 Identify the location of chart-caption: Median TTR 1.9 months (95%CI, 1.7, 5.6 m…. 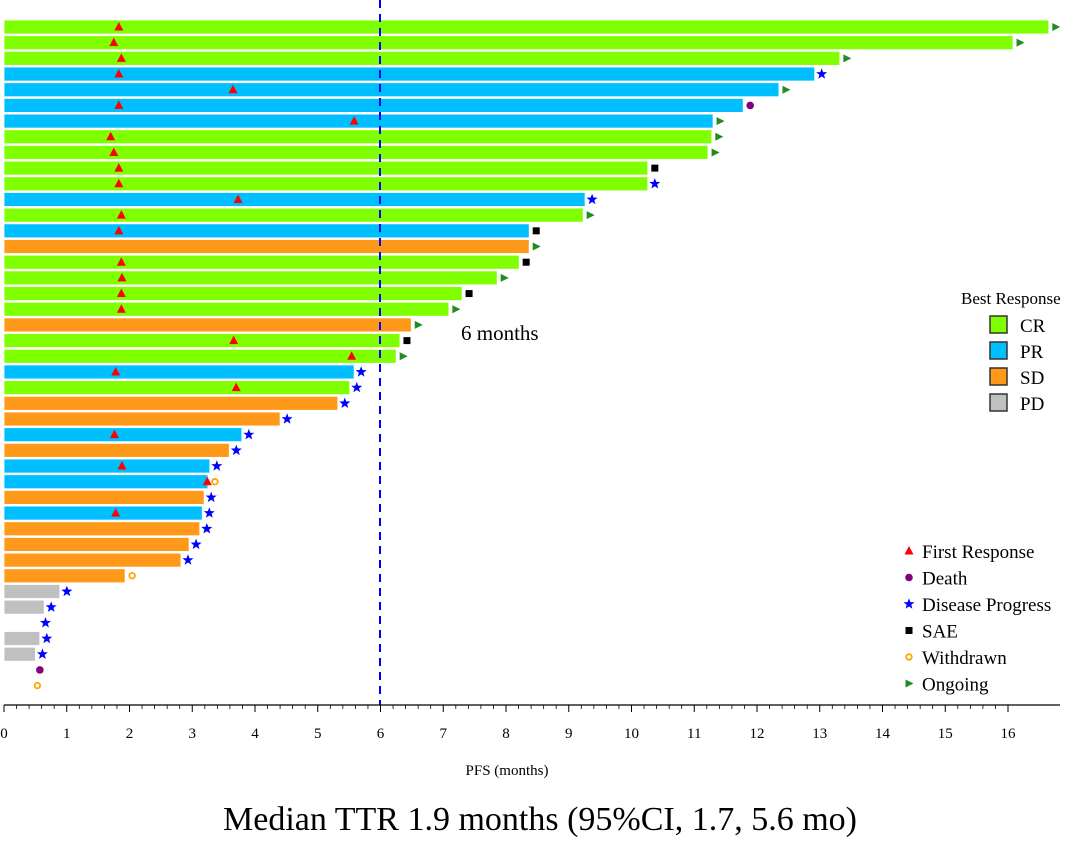
(540, 819).